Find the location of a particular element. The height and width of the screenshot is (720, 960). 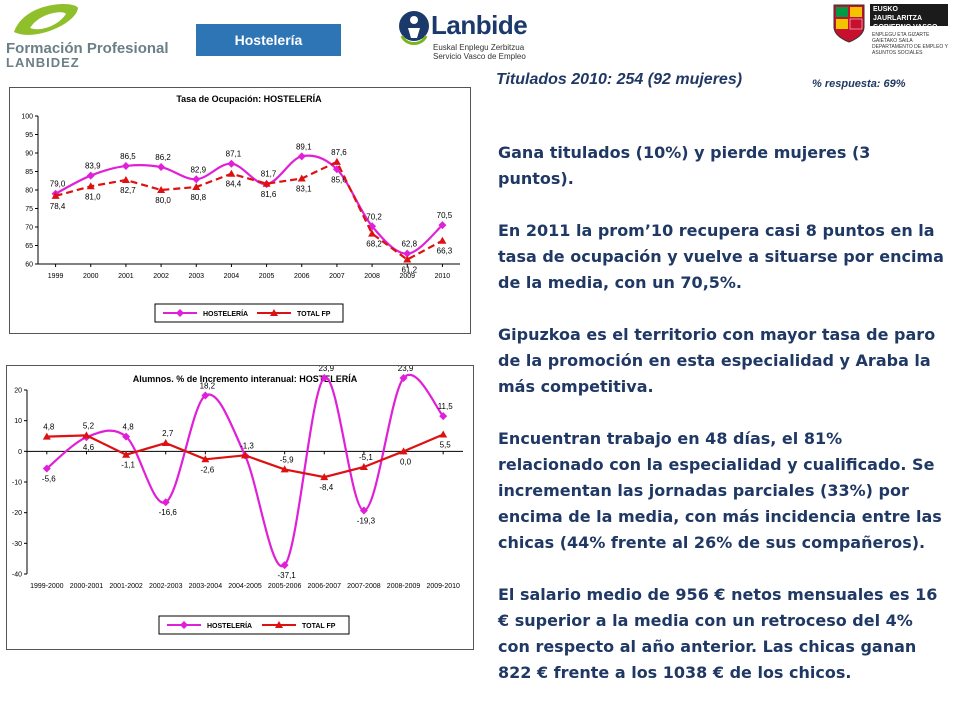

data-label: 81,6 is located at coordinates (269, 194).